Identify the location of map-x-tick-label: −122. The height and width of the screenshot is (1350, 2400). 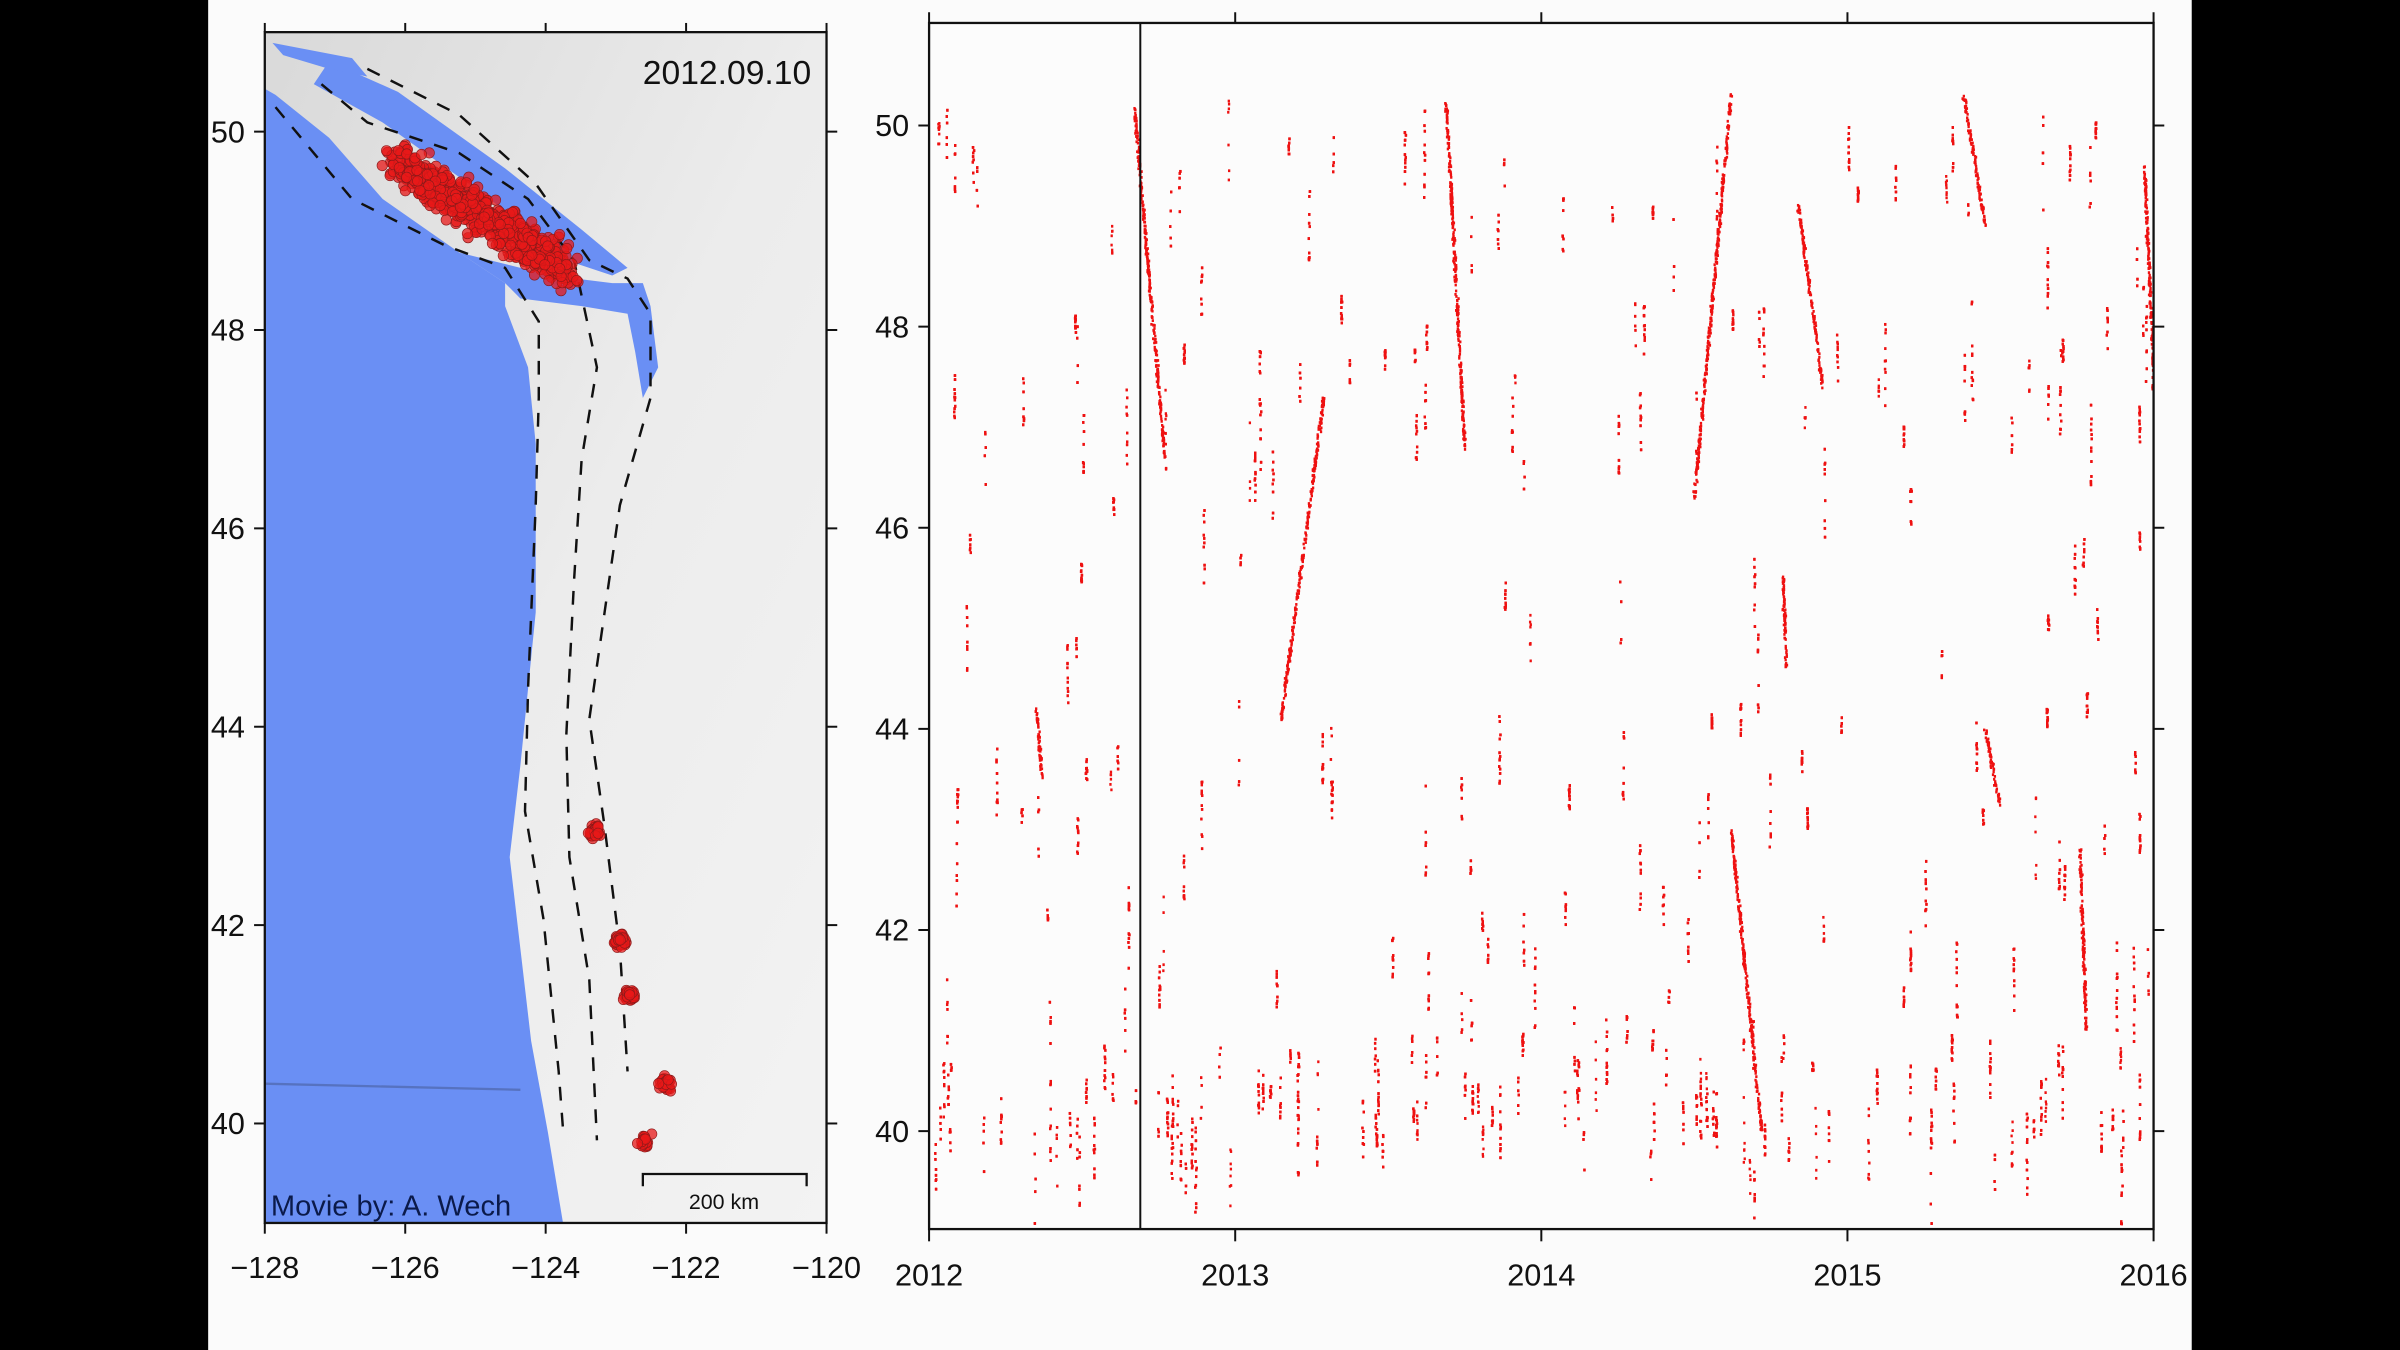
(686, 1268).